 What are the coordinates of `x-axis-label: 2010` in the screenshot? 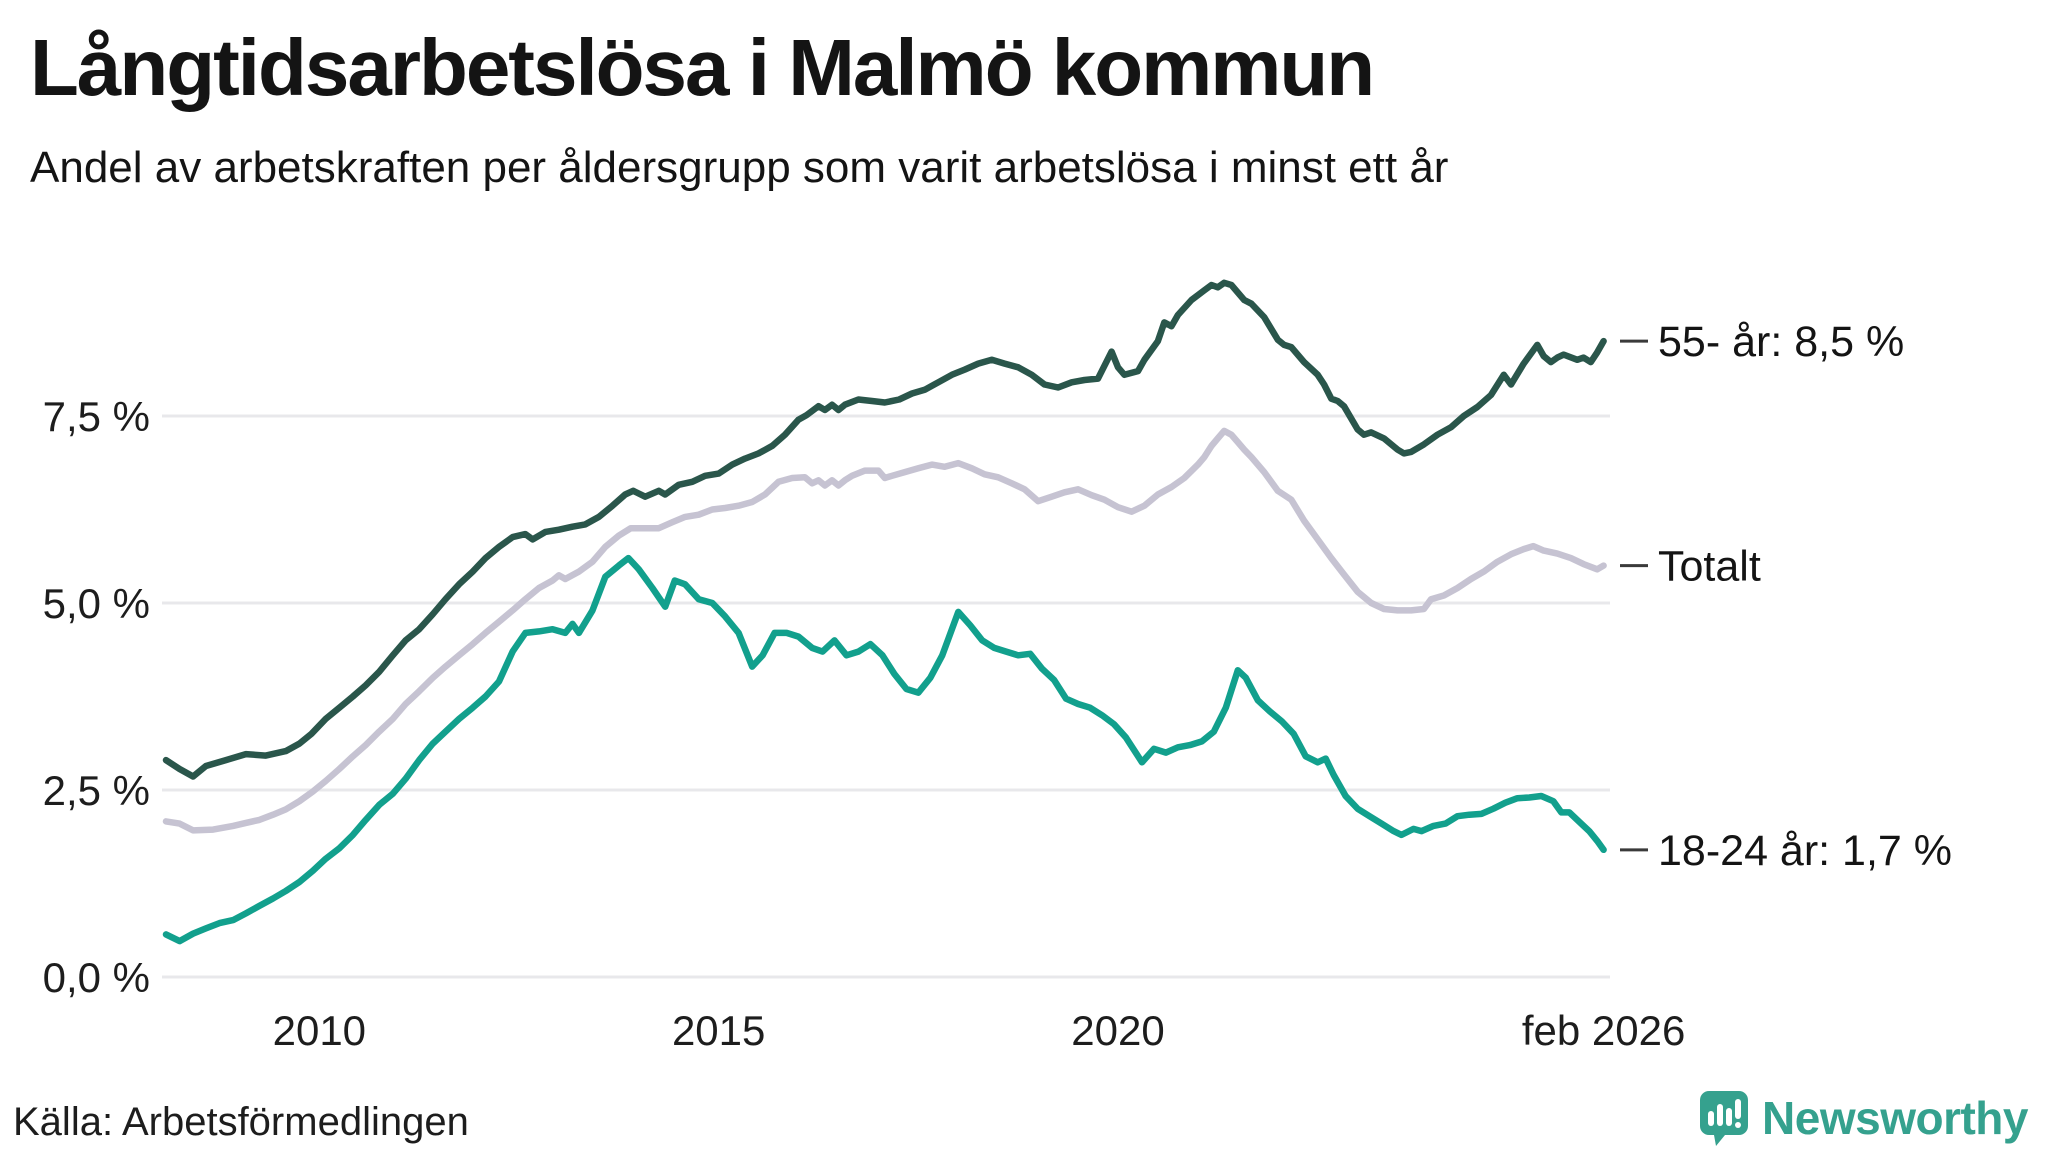 It's located at (319, 1030).